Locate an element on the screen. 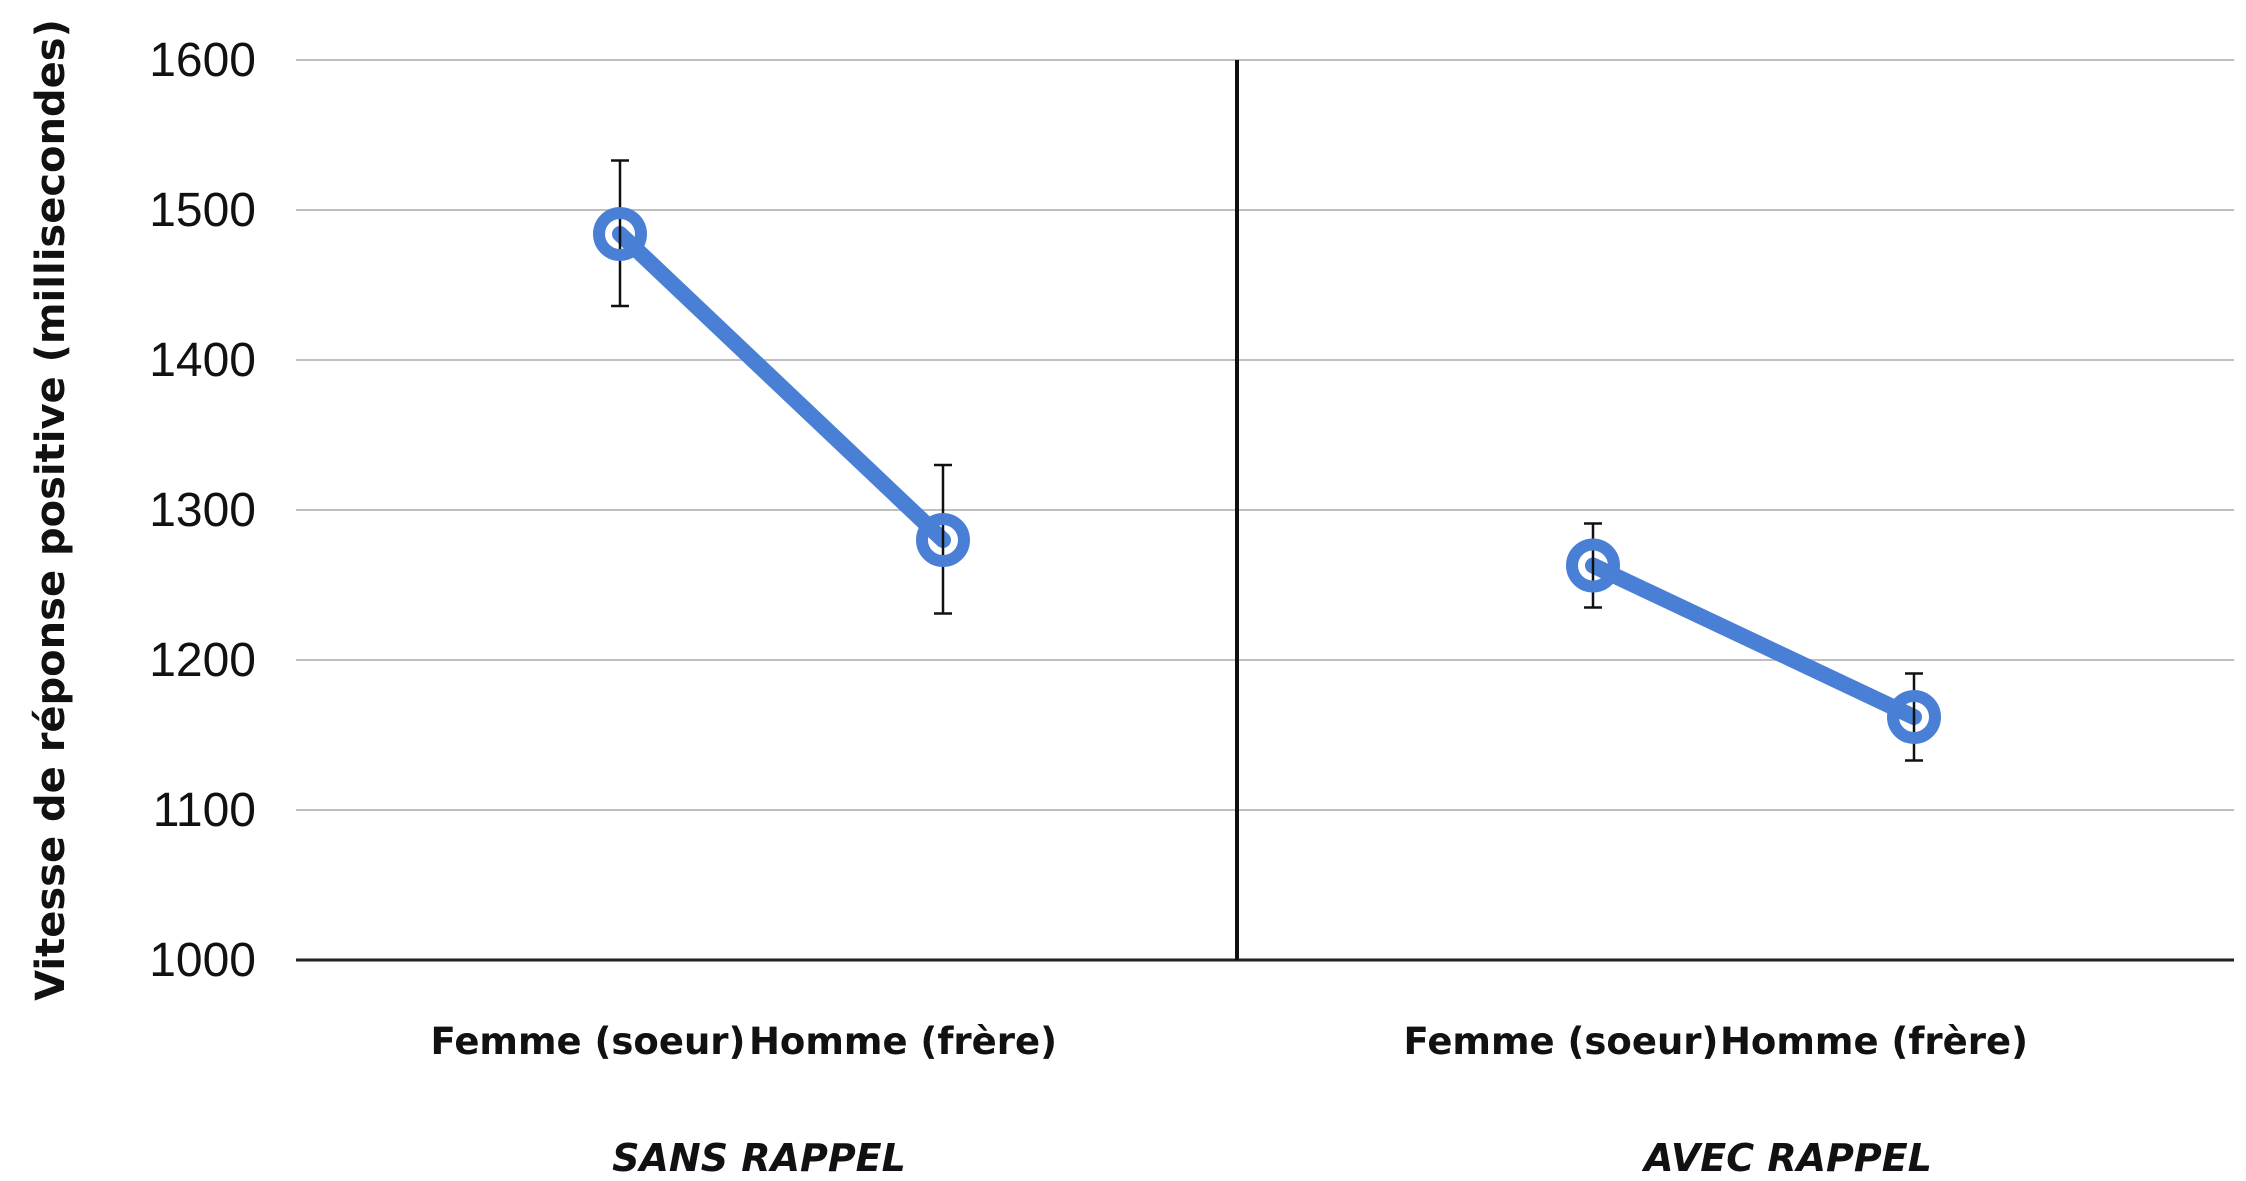 The height and width of the screenshot is (1181, 2246). y-tick-label: 1500 is located at coordinates (202, 210).